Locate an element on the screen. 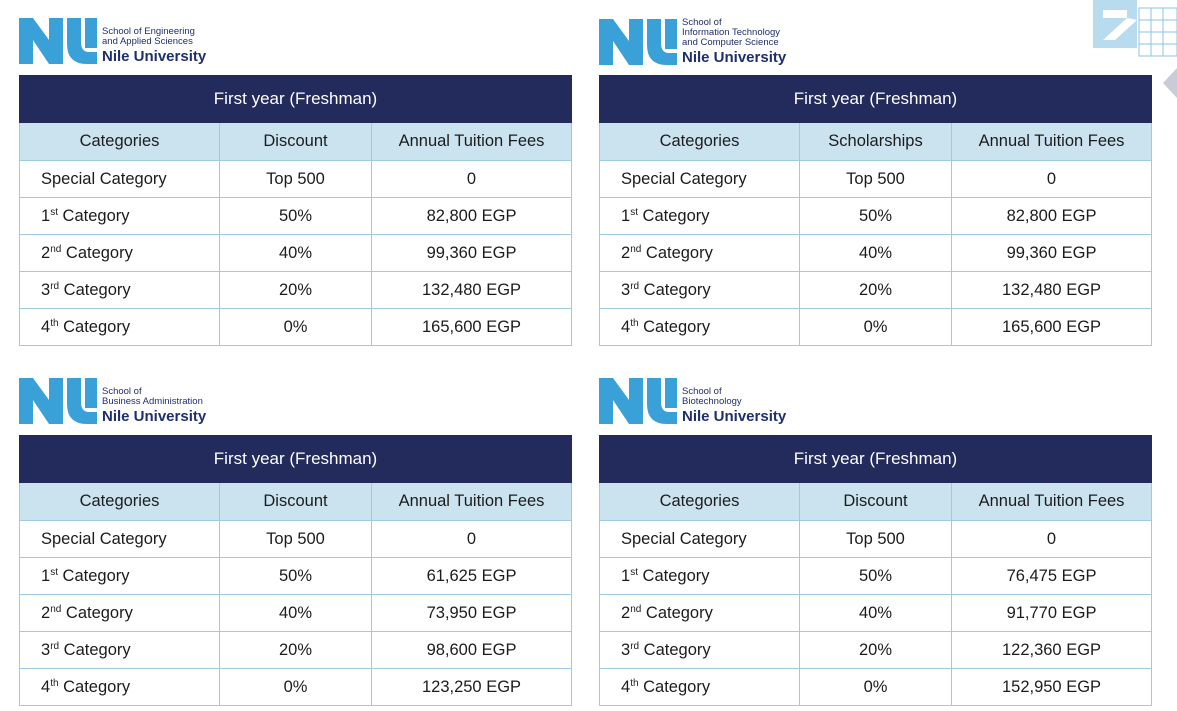  tuition-fee-cell: 152,950 EGP is located at coordinates (1051, 687).